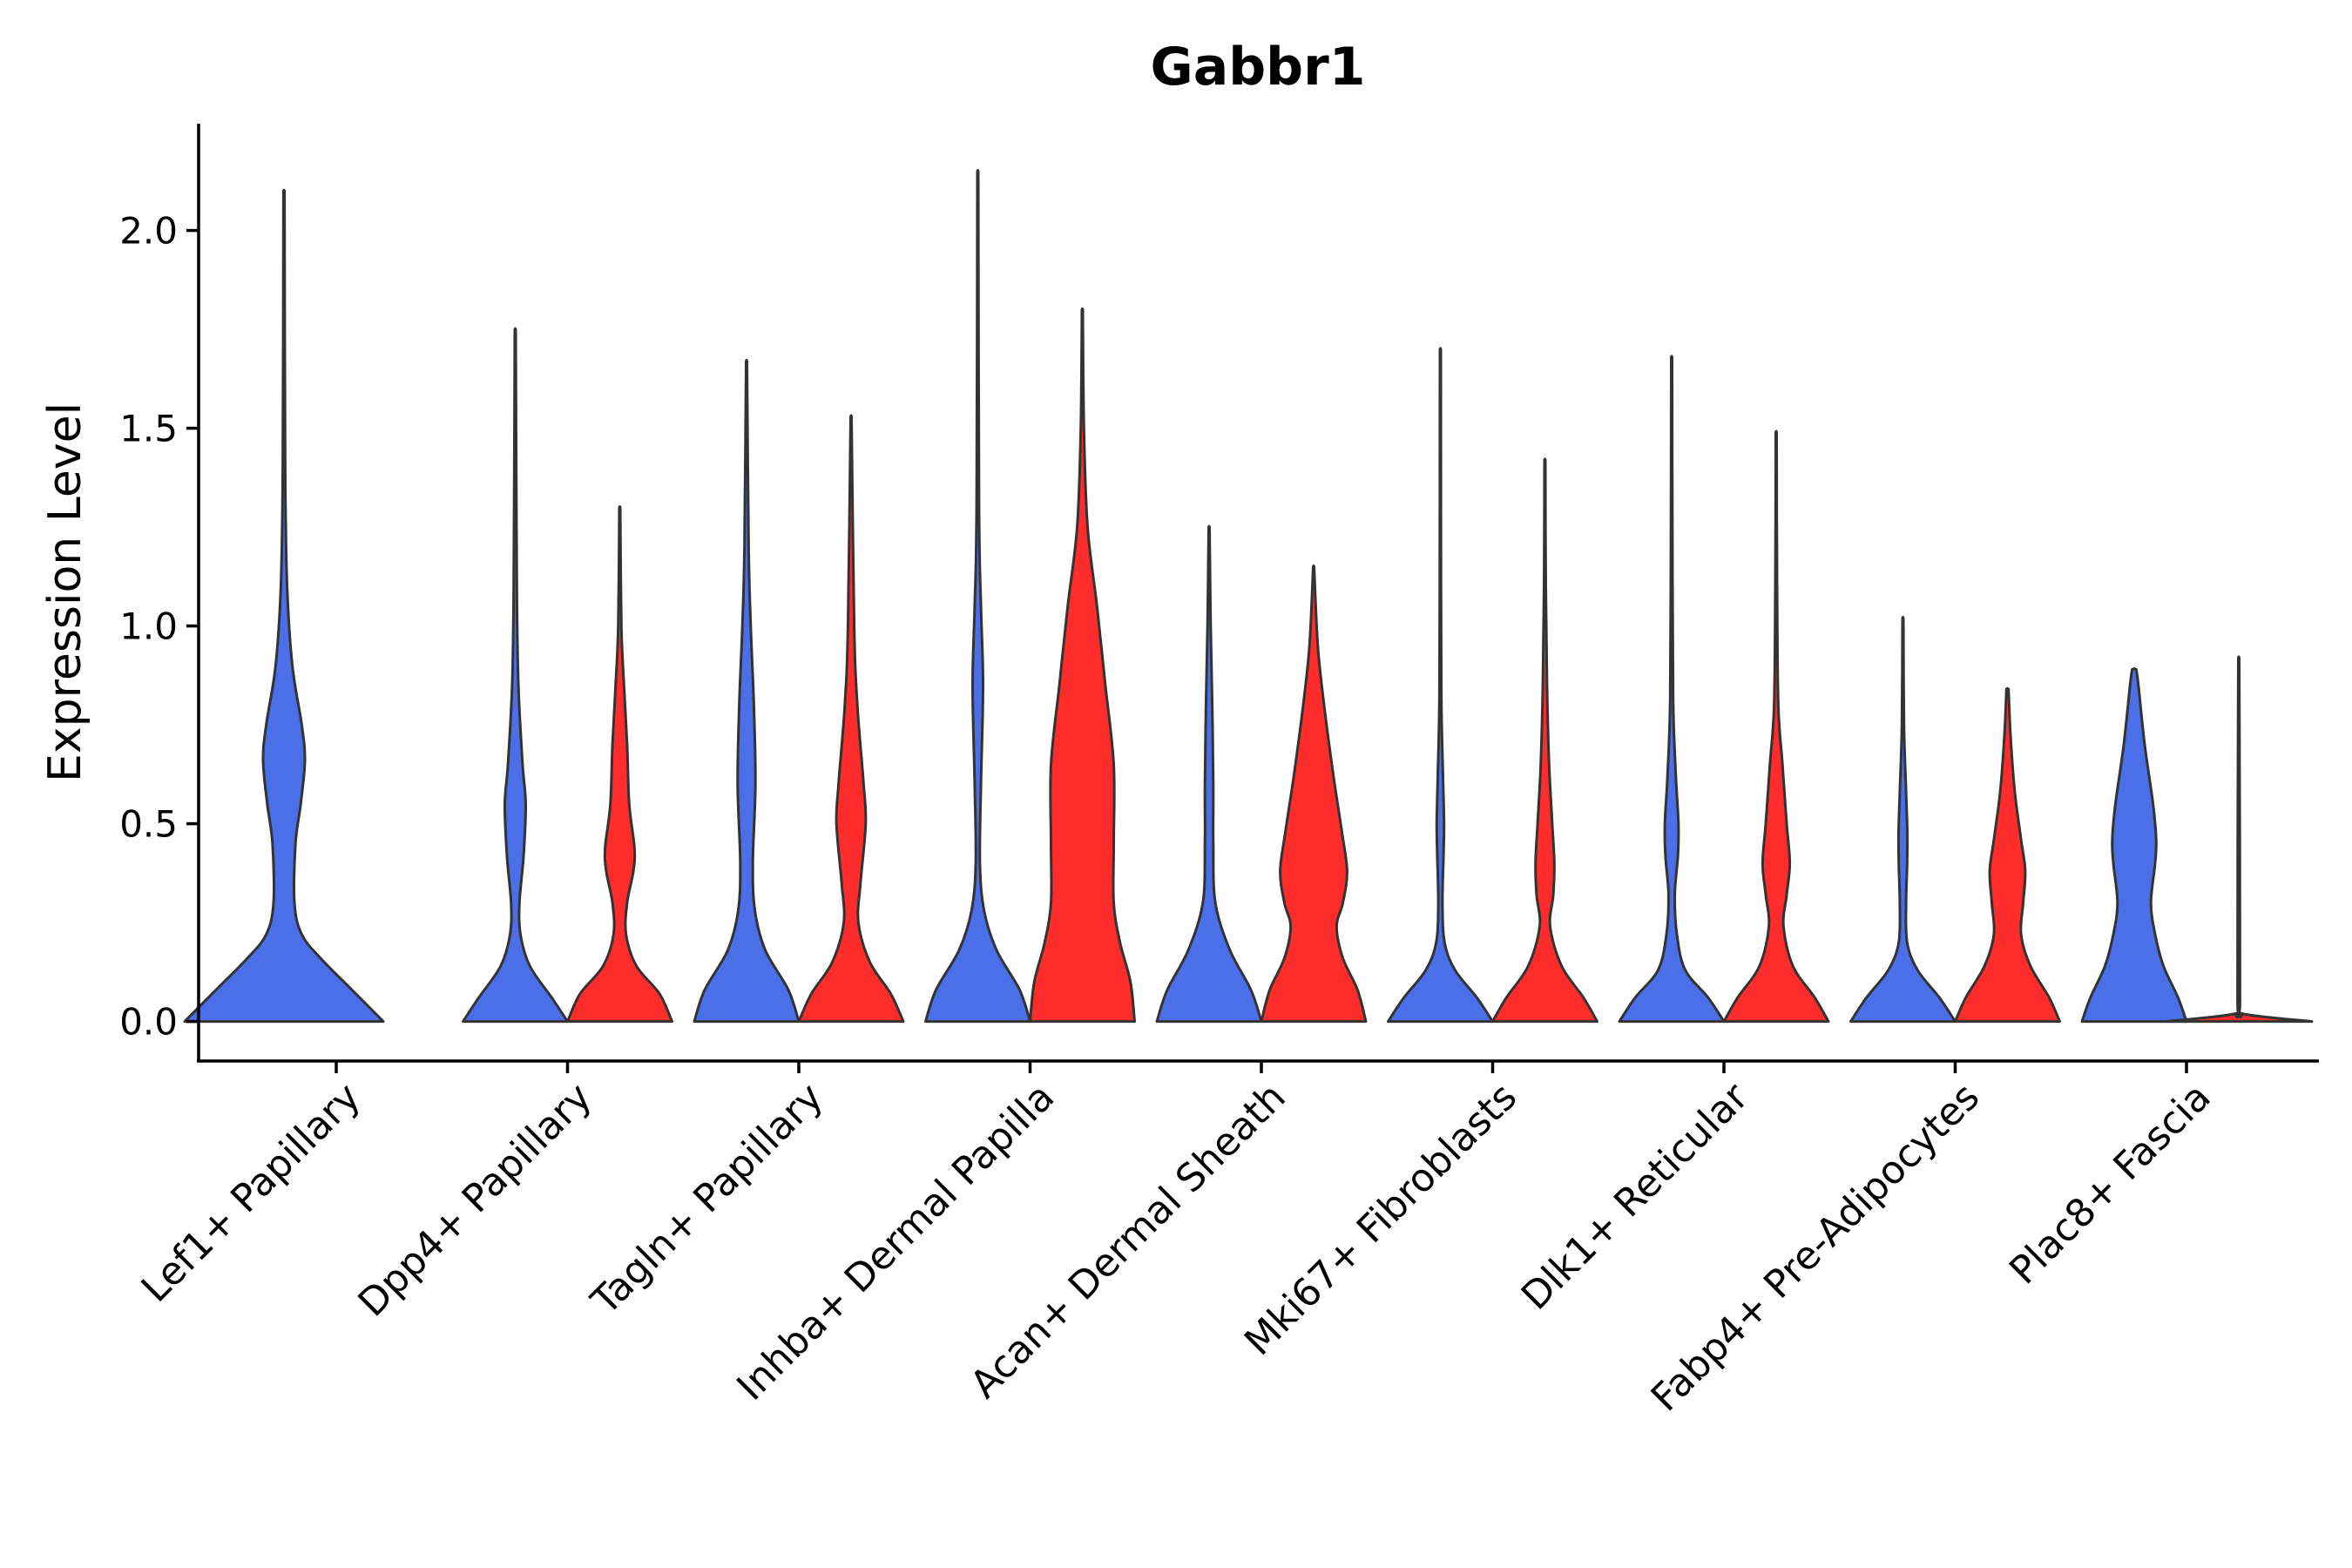 The image size is (2352, 1568). Describe the element at coordinates (2110, 1184) in the screenshot. I see `x-tick-label: Plac8+ Fascia` at that location.